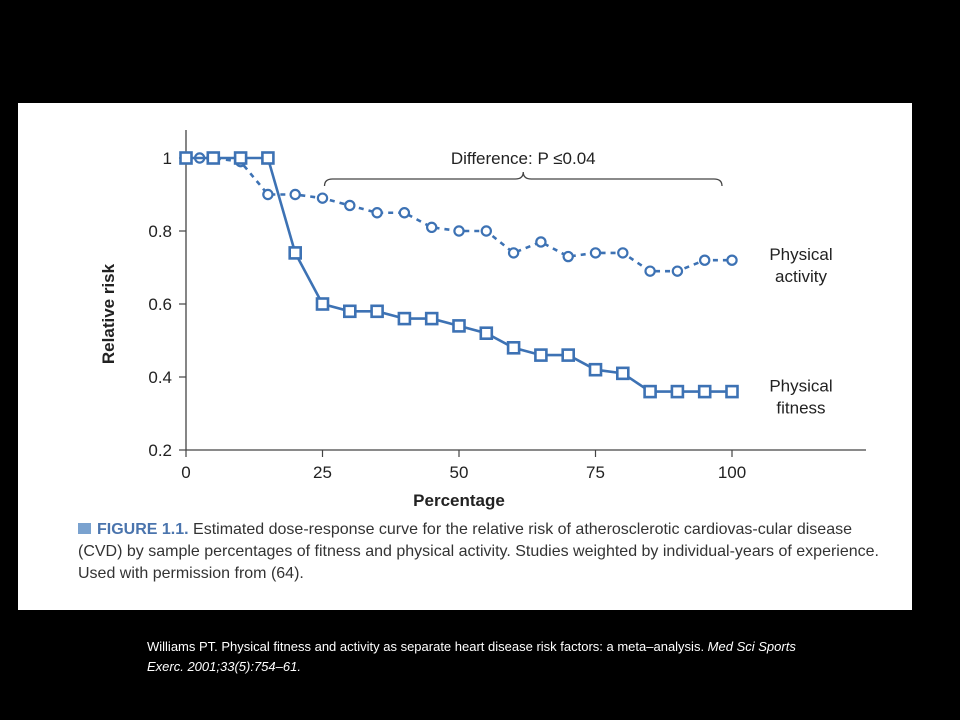  What do you see at coordinates (459, 500) in the screenshot?
I see `x-axis-label: Percentage` at bounding box center [459, 500].